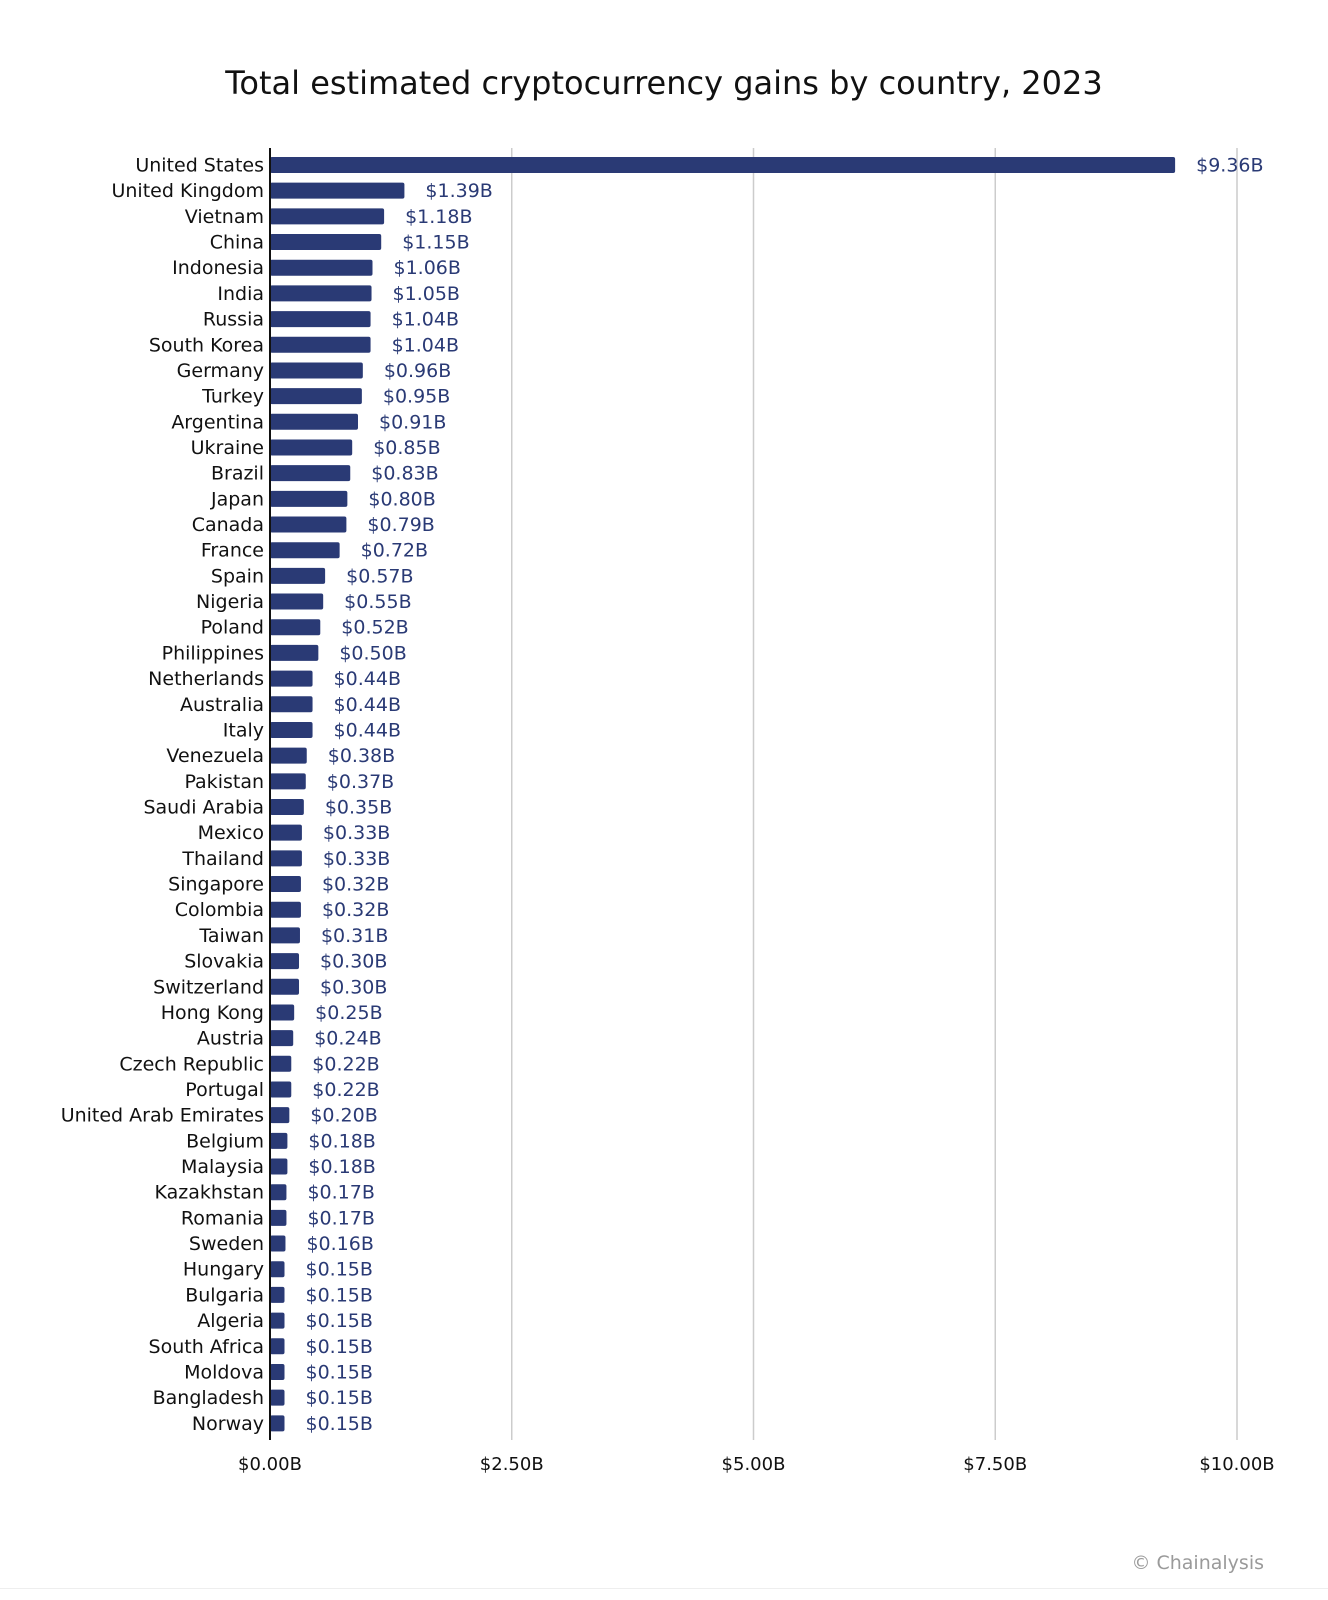  Describe the element at coordinates (219, 910) in the screenshot. I see `category-label: Colombia` at that location.